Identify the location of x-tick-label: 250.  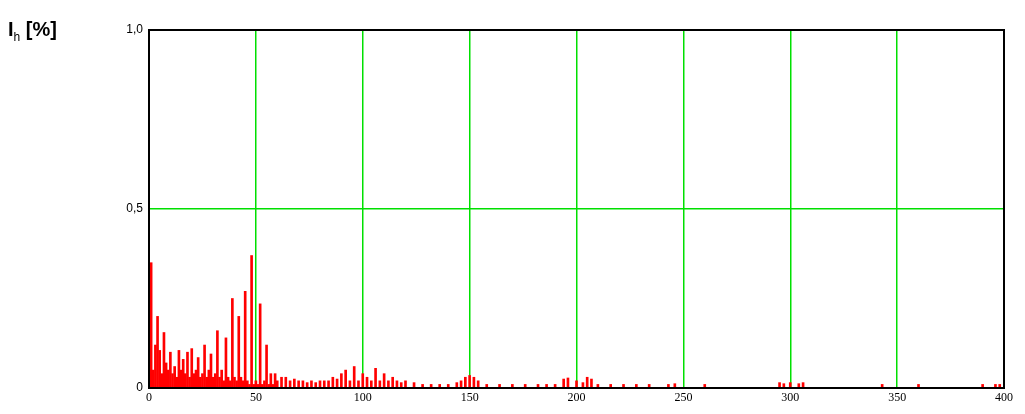
(683, 397).